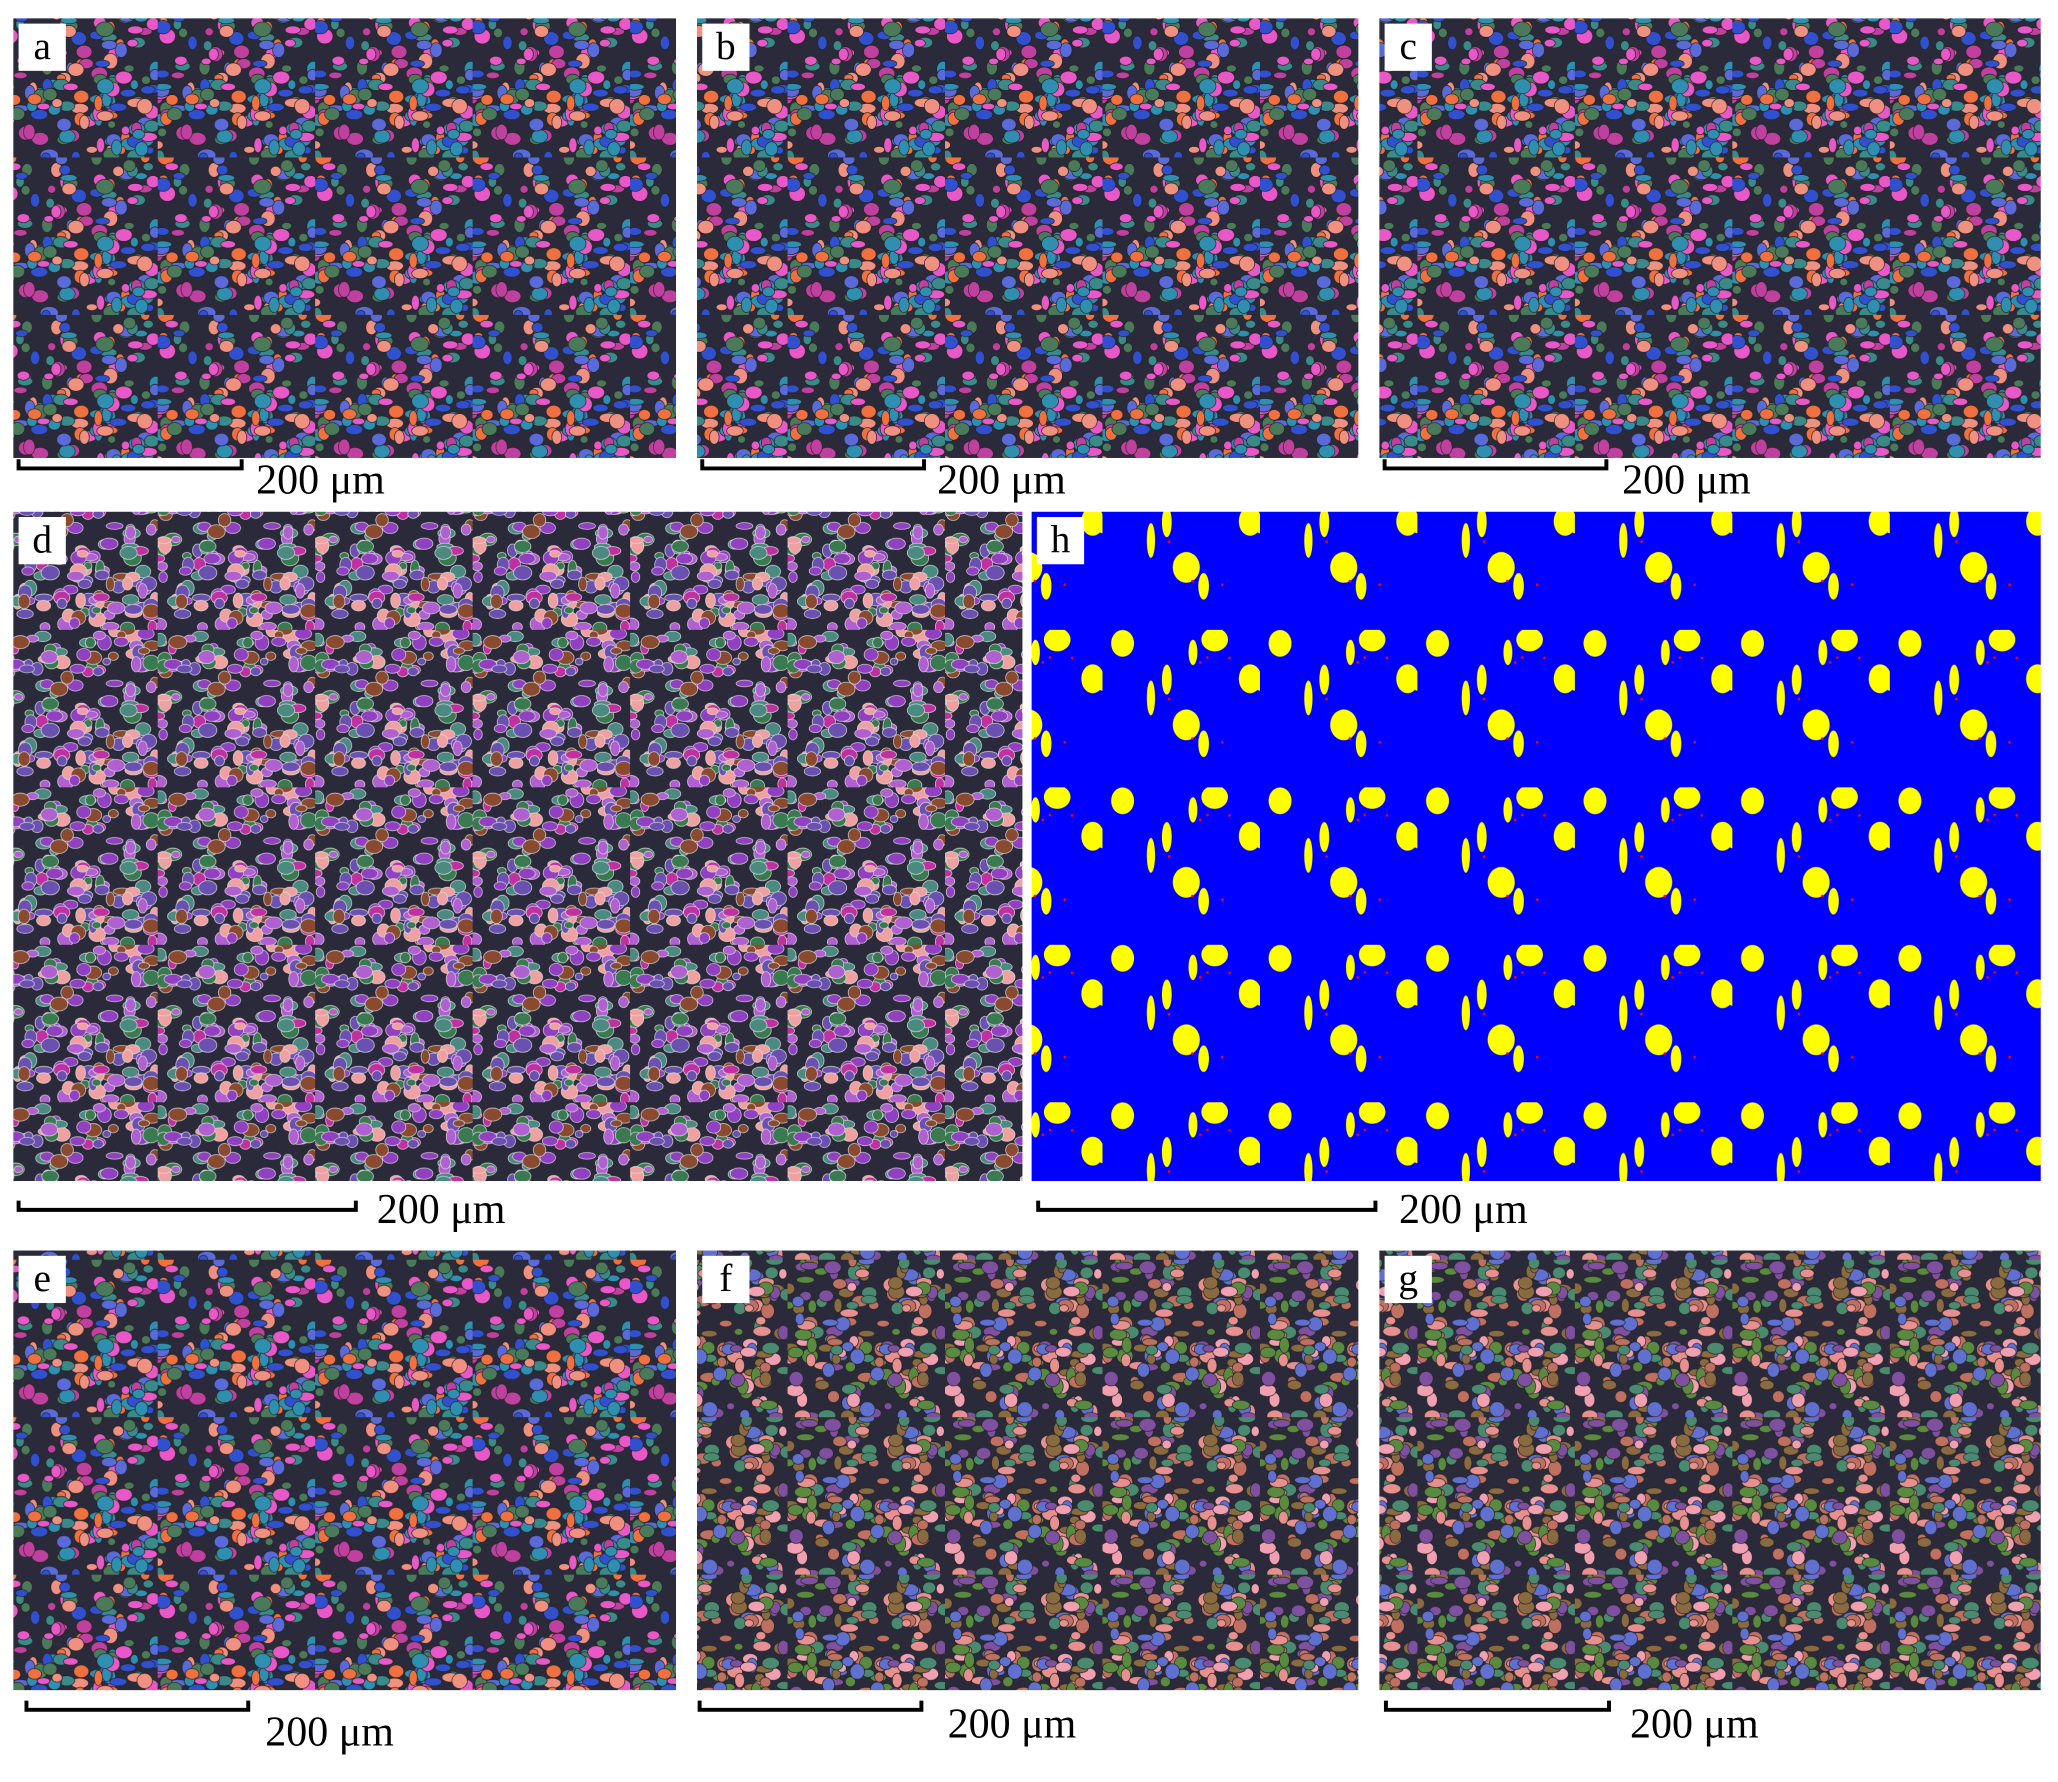 This screenshot has height=1782, width=2058. I want to click on panel: c 200 μm, so click(1710, 260).